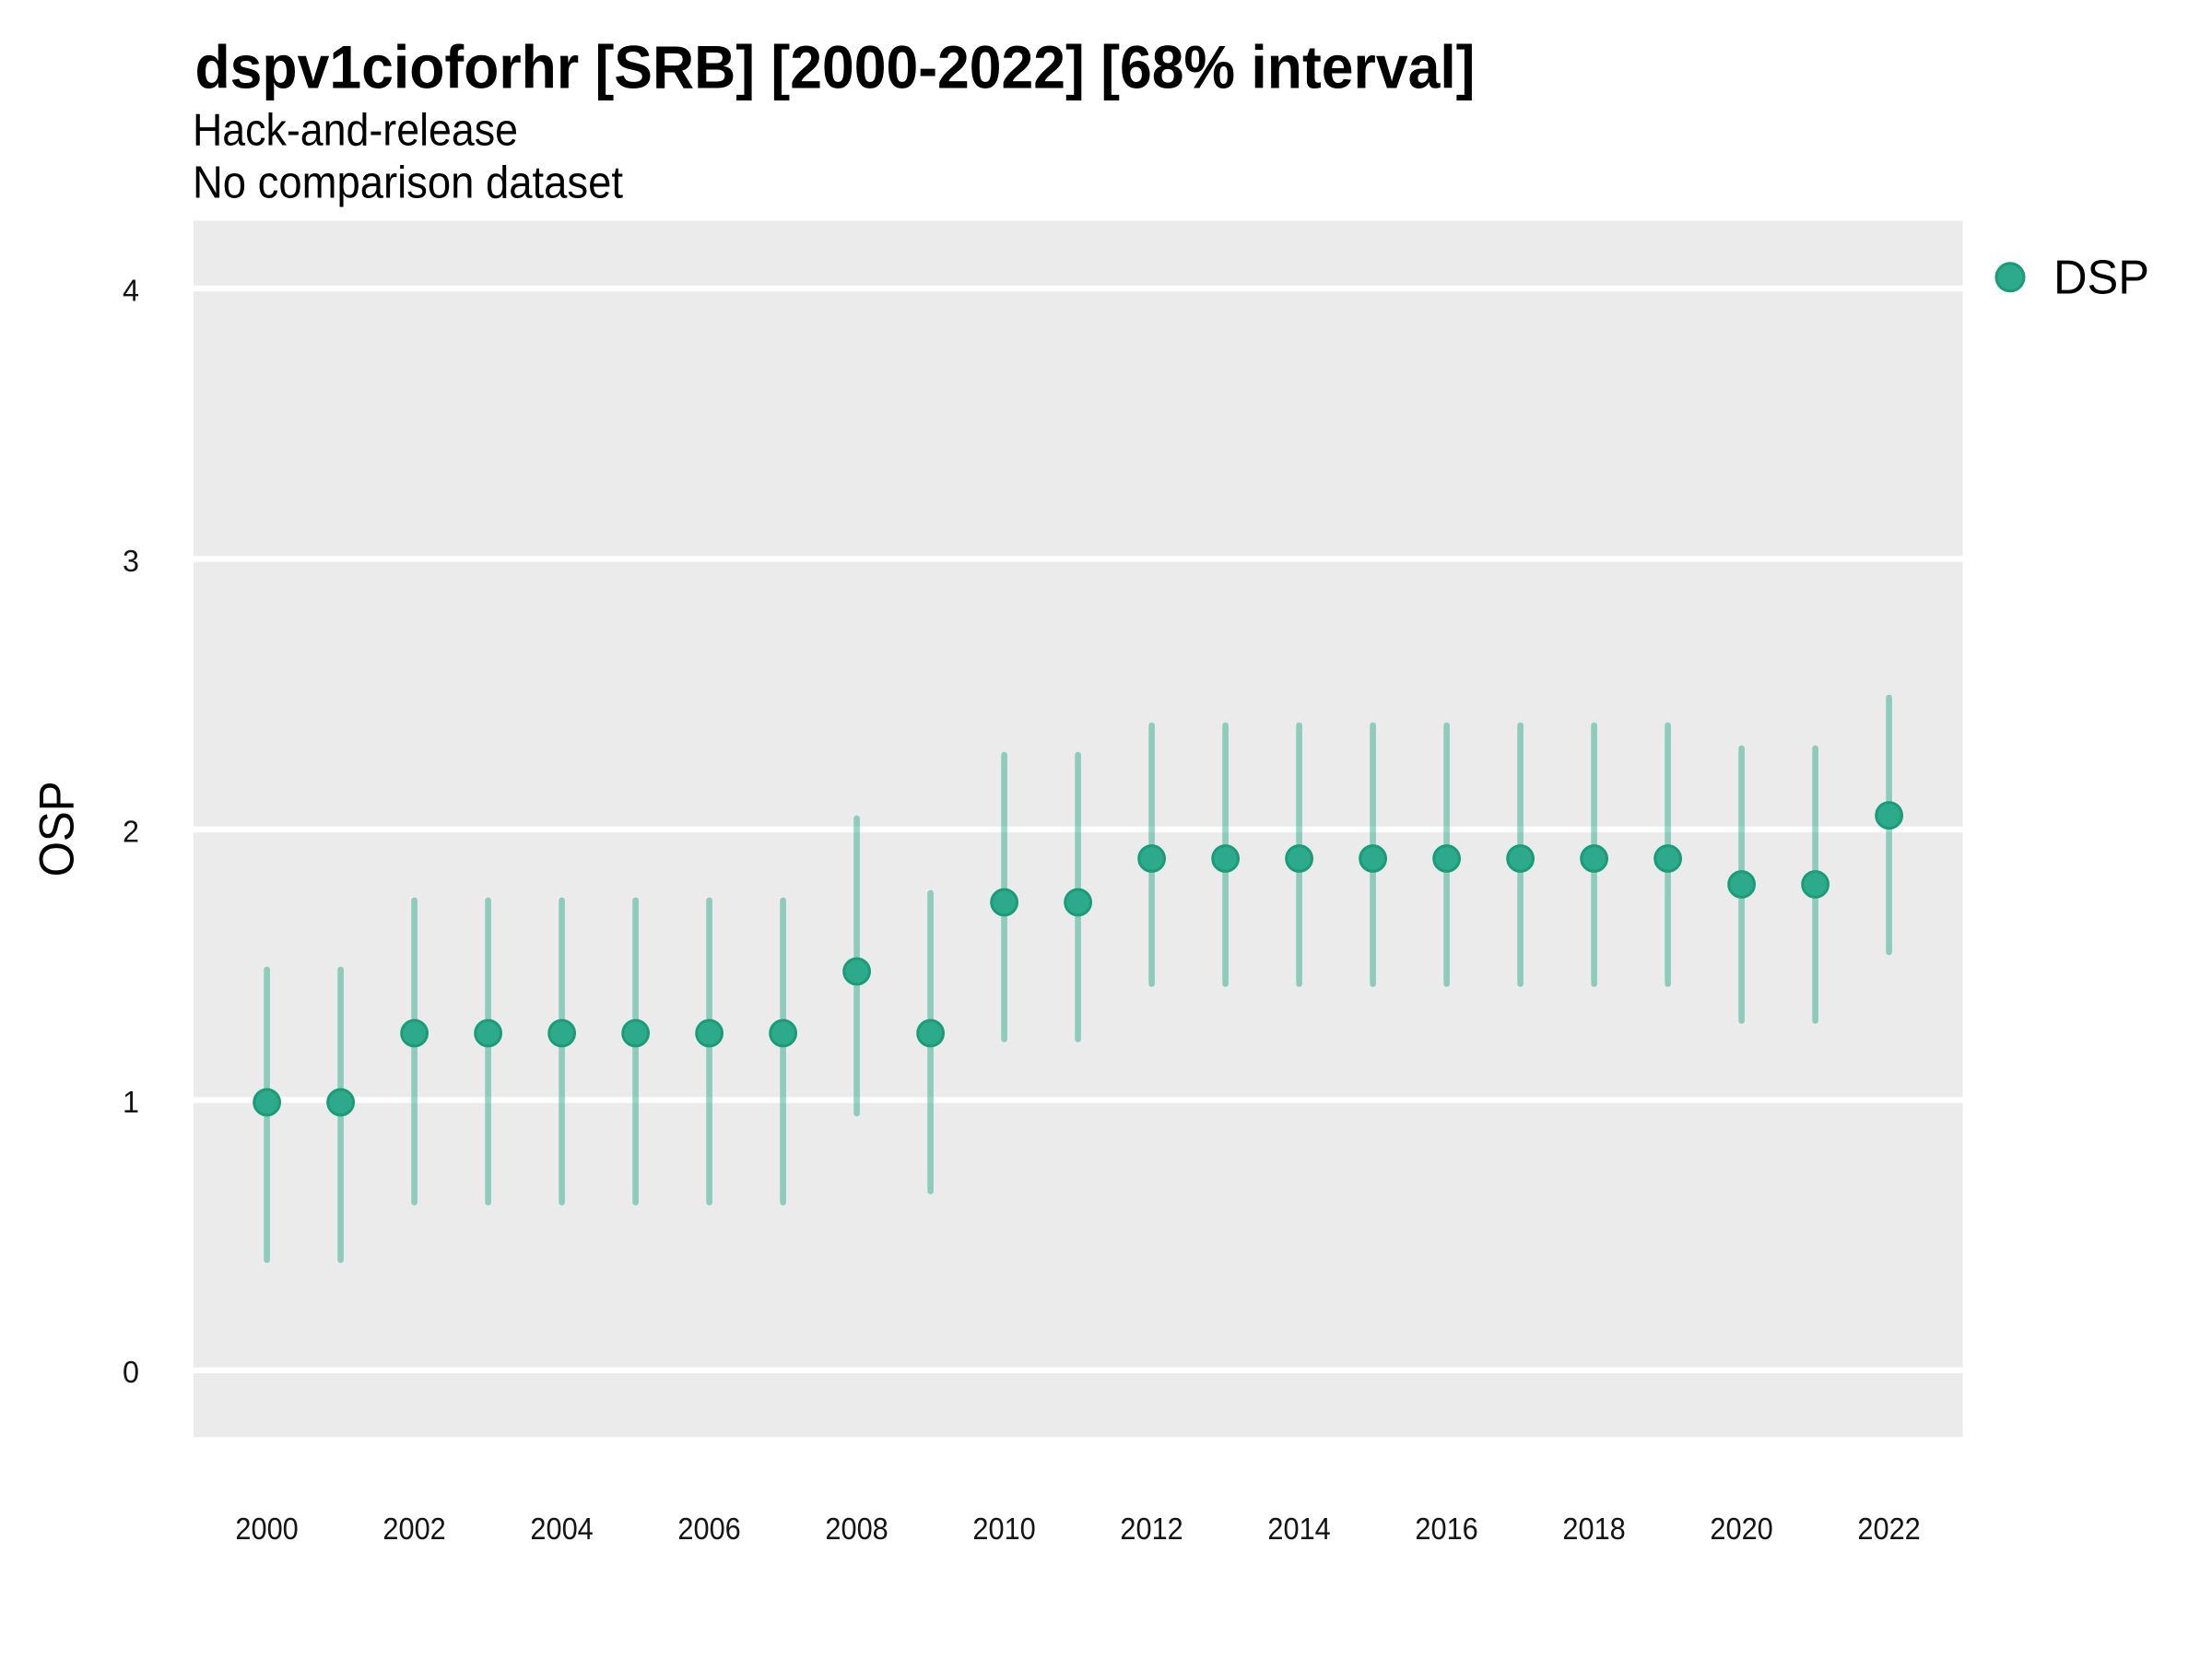 The image size is (2212, 1659). Describe the element at coordinates (266, 1529) in the screenshot. I see `svg-text: 2000` at that location.